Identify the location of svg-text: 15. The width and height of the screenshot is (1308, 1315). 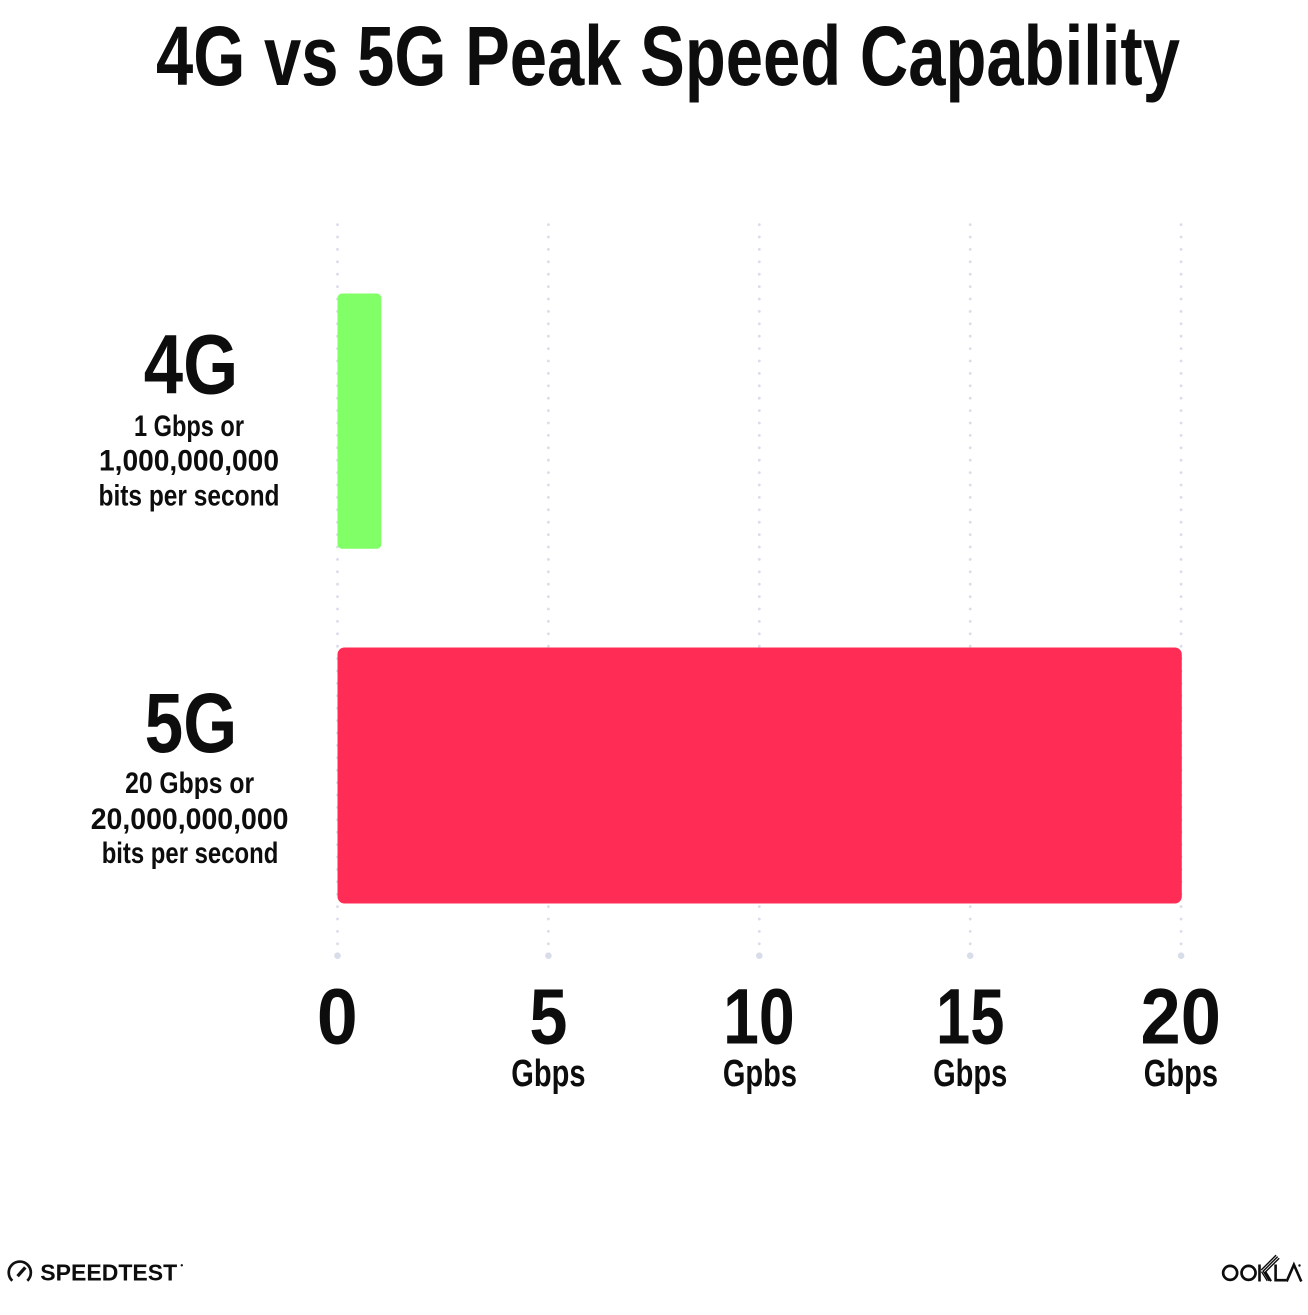
(970, 1016).